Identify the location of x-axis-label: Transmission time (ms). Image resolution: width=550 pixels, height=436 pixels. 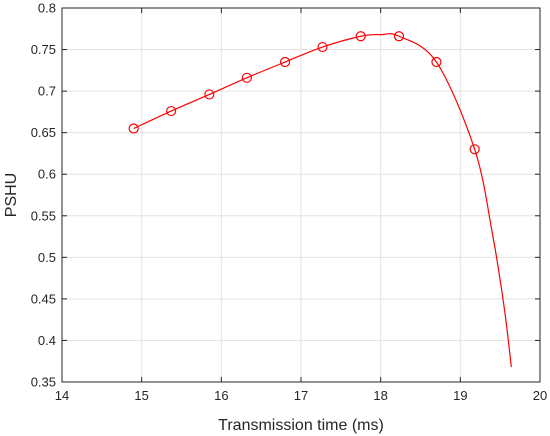
(301, 425).